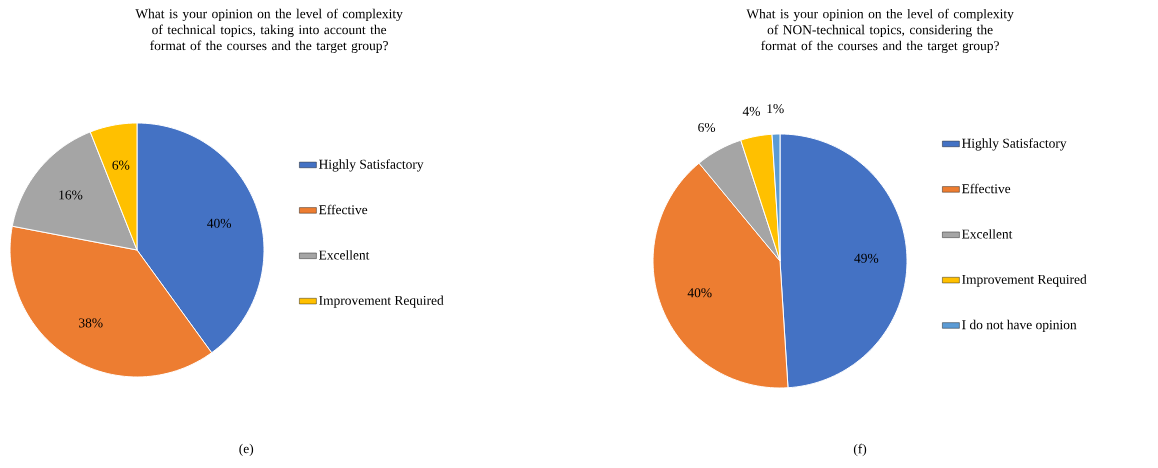  What do you see at coordinates (71, 195) in the screenshot?
I see `data-label: 16%` at bounding box center [71, 195].